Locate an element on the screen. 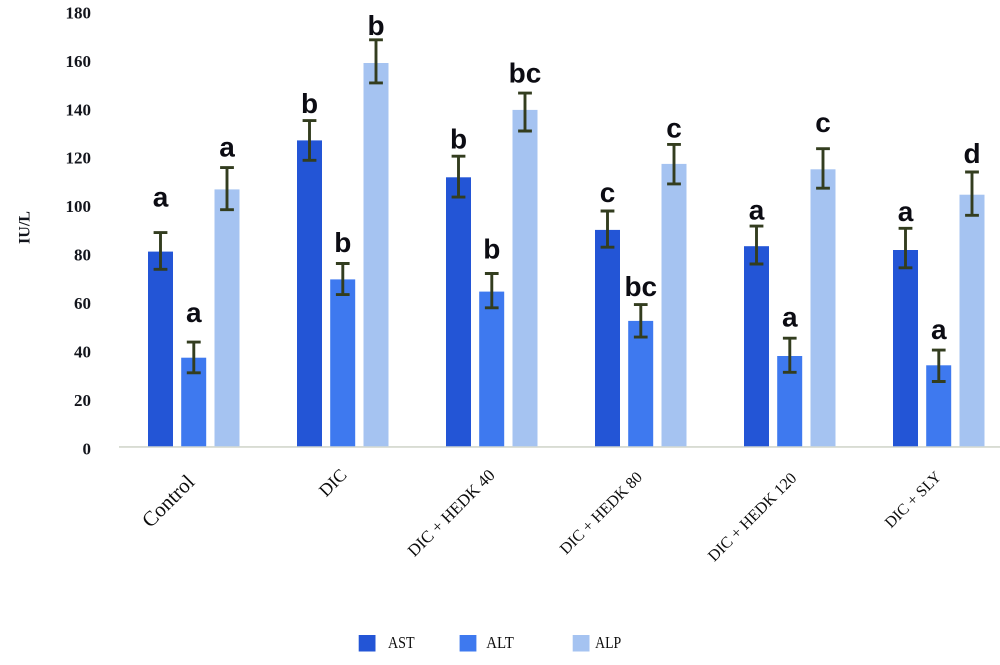 Image resolution: width=1000 pixels, height=665 pixels. svg-text: AST is located at coordinates (401, 642).